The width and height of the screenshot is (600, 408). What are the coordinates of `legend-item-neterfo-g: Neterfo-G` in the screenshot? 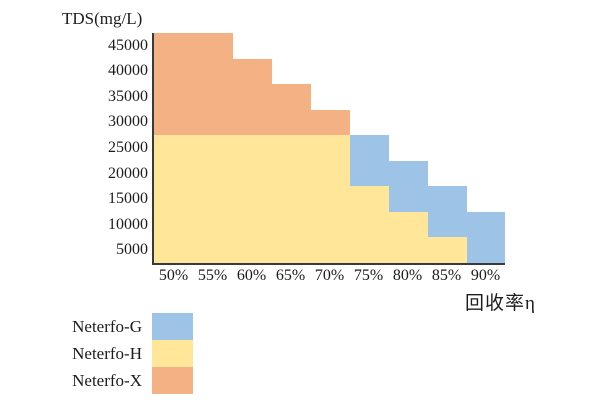 It's located at (116, 326).